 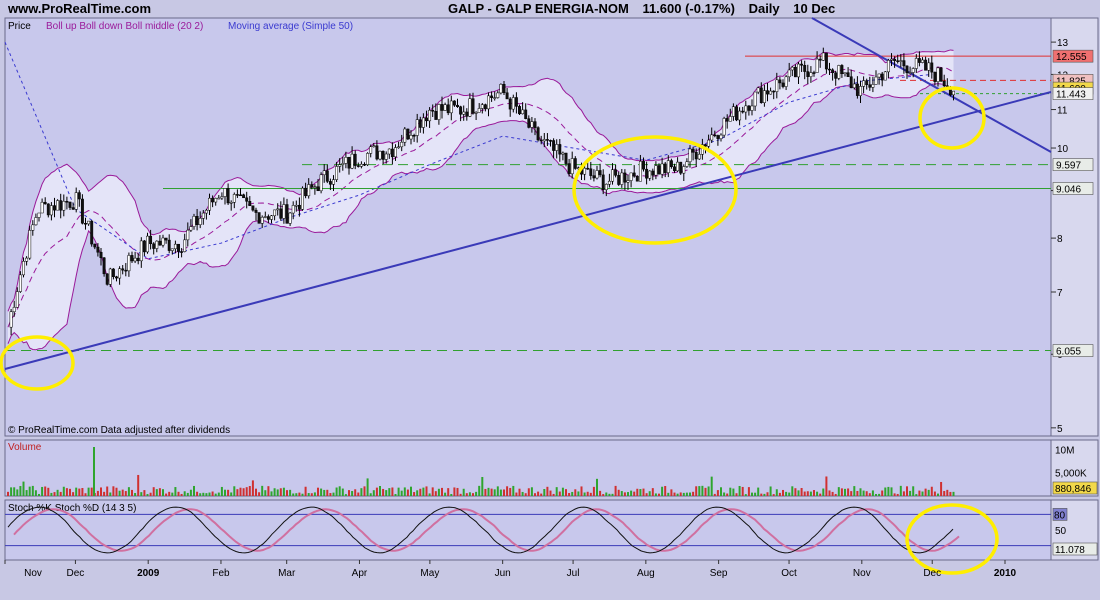 What do you see at coordinates (80, 8) in the screenshot?
I see `site-name: www.ProRealTime.com` at bounding box center [80, 8].